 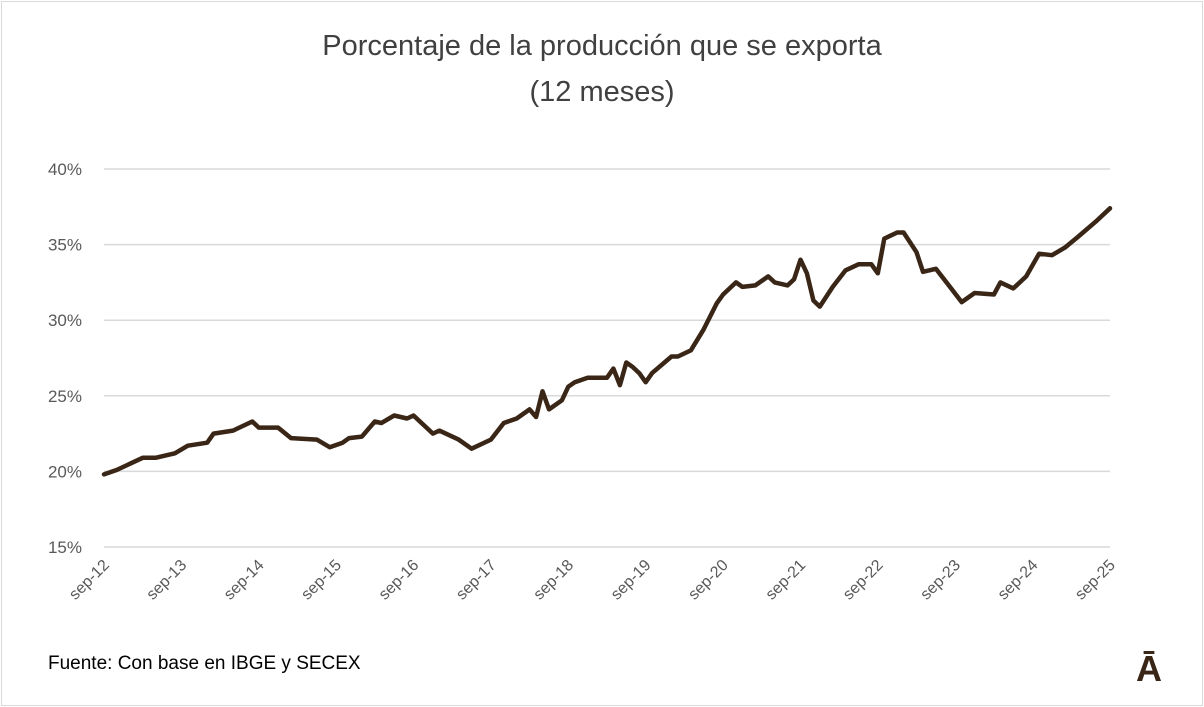 What do you see at coordinates (65, 471) in the screenshot?
I see `y-tick-label: 20%` at bounding box center [65, 471].